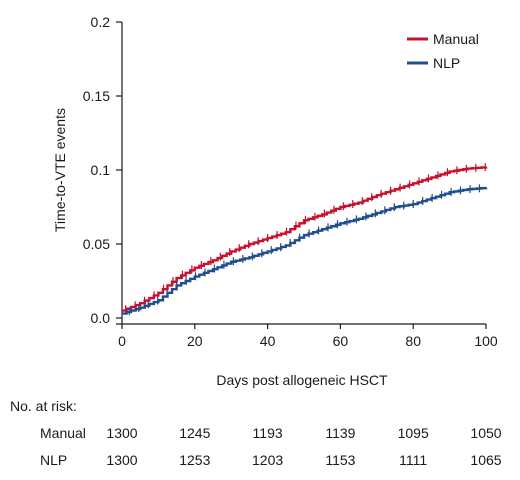  I want to click on x-ticks: 0 20 40 60 80 100, so click(308, 336).